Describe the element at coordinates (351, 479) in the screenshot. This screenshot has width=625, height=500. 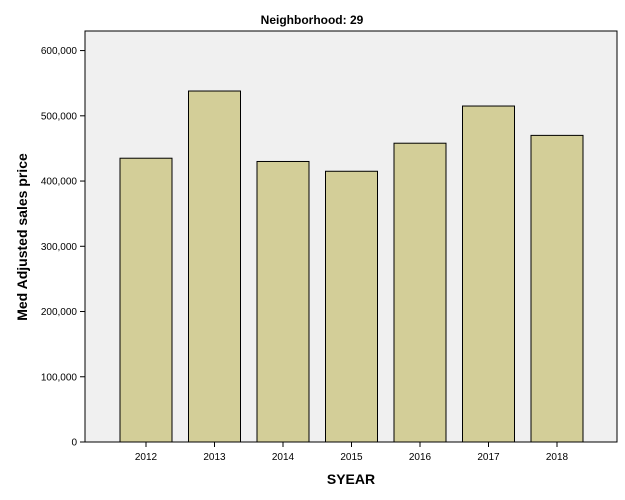
I see `x-axis-label: SYEAR` at that location.